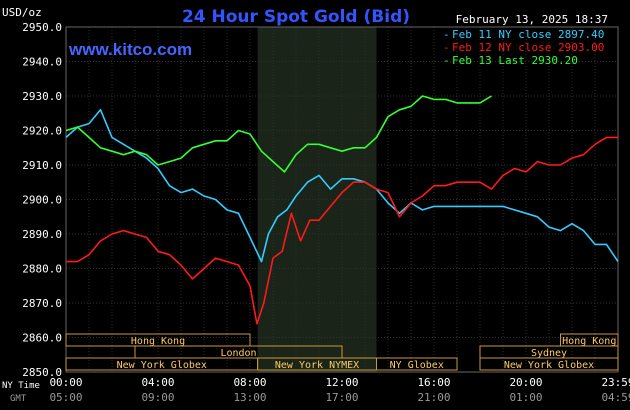 The width and height of the screenshot is (630, 410). What do you see at coordinates (42, 96) in the screenshot?
I see `y-tick-label: 2930.0` at bounding box center [42, 96].